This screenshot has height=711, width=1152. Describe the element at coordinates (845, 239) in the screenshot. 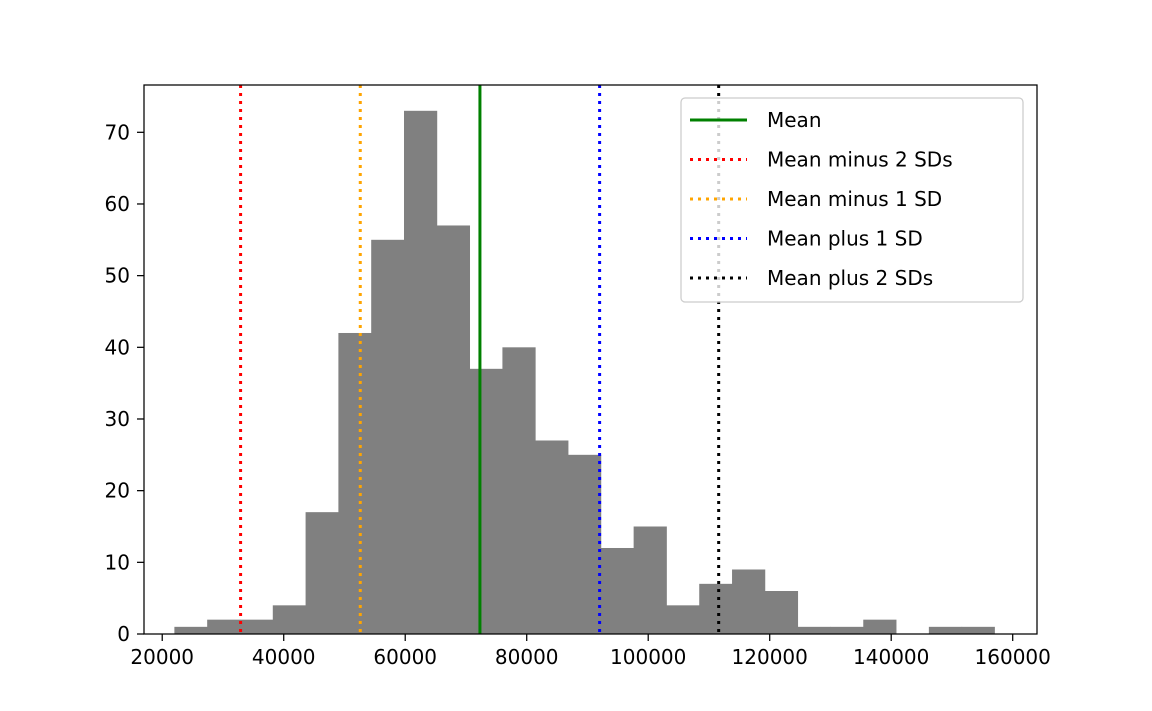

I see `legend-label: Mean plus 1 SD` at that location.